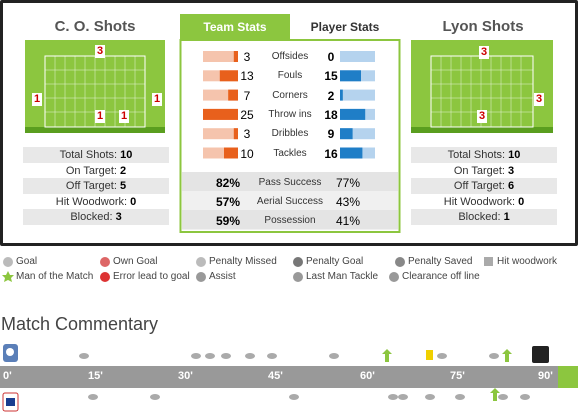 This screenshot has width=580, height=419. I want to click on shot-stat-row: Off Target: 6, so click(484, 186).